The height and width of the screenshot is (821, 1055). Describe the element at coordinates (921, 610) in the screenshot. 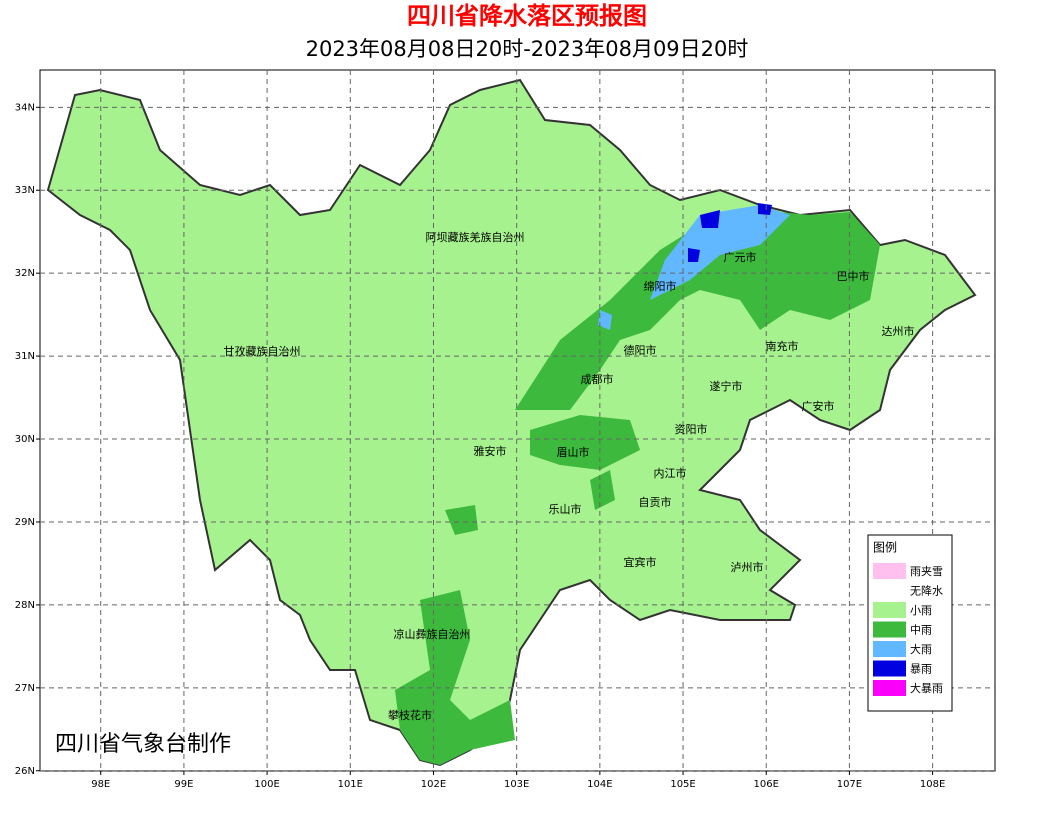

I see `legend-label: 小雨` at that location.